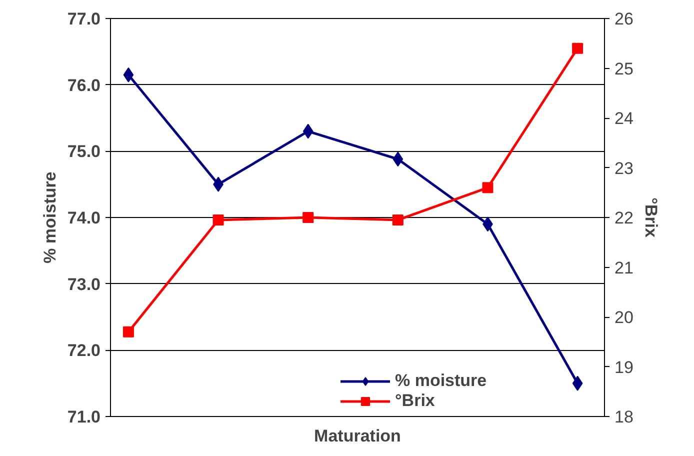 This screenshot has height=456, width=694. Describe the element at coordinates (624, 168) in the screenshot. I see `y2-tick-label: 23` at that location.